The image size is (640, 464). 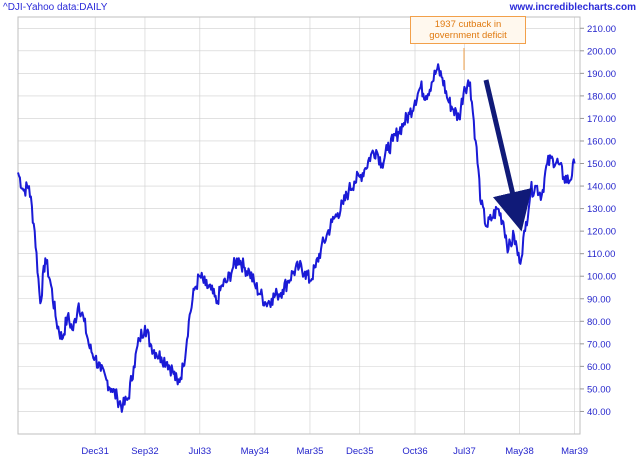 I want to click on x-tick-label: Dec31, so click(x=94, y=451).